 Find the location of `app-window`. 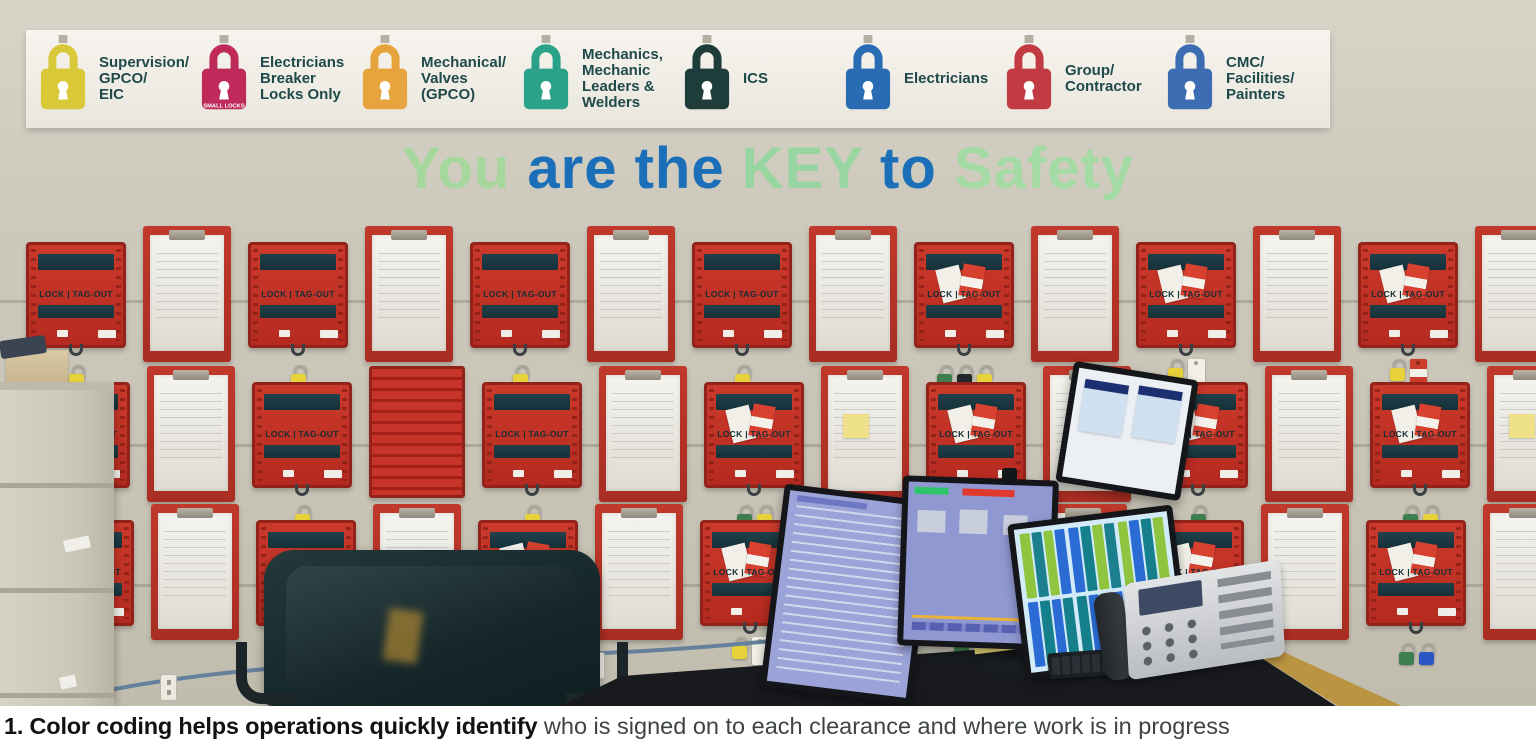

app-window is located at coordinates (1103, 408).